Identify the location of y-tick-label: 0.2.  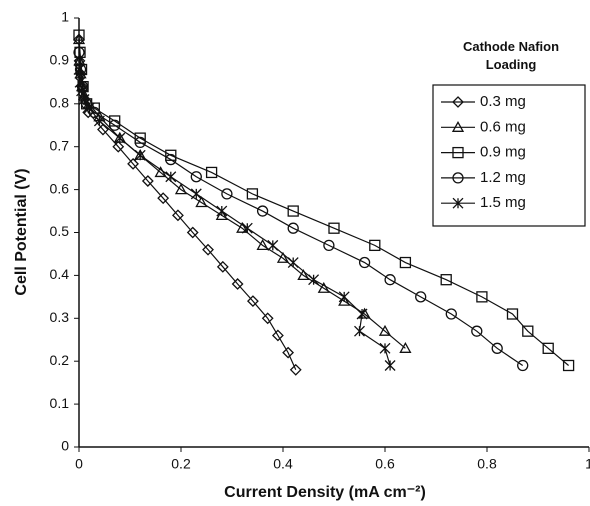
(60, 360).